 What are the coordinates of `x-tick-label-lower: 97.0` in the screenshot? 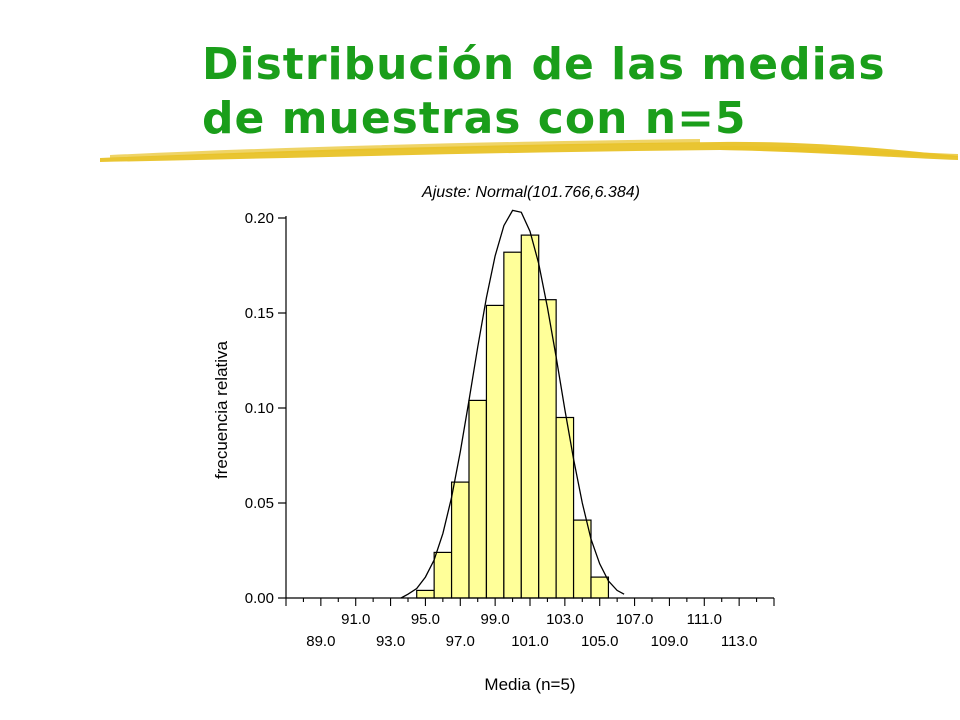 It's located at (460, 641).